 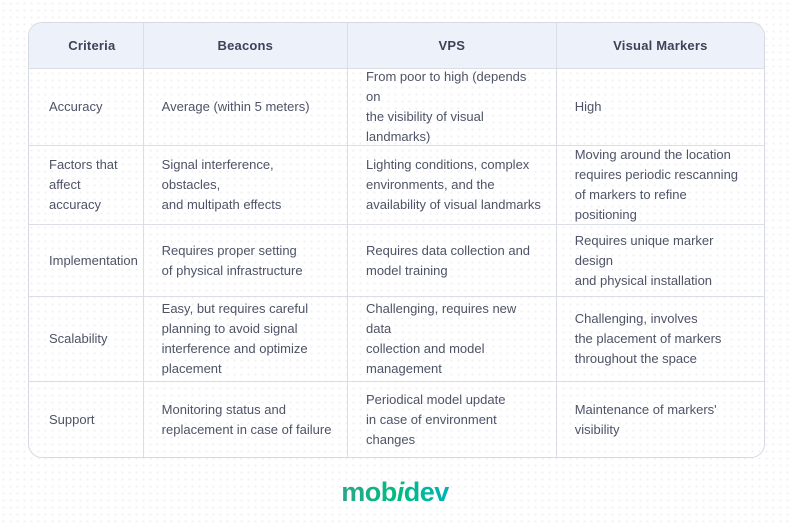 I want to click on row-label-factors: Factors that affect accuracy, so click(x=86, y=184).